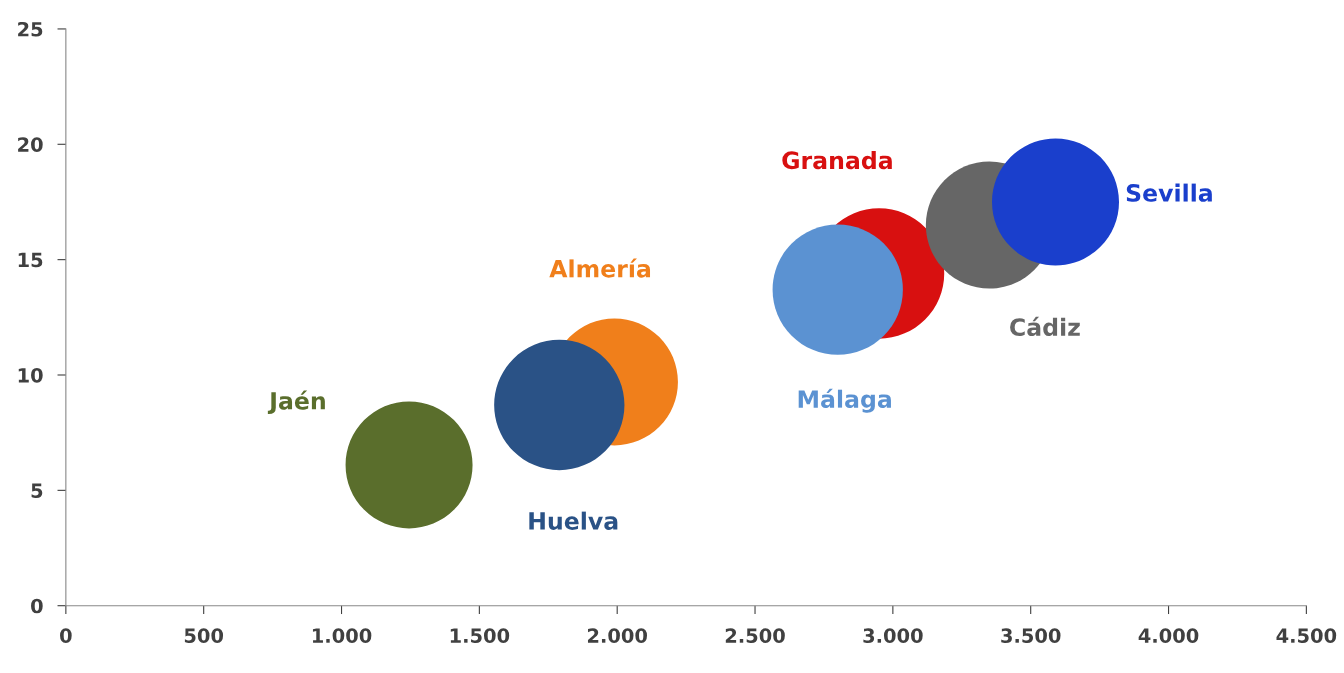  I want to click on x-tick-label: 4.500, so click(1306, 635).